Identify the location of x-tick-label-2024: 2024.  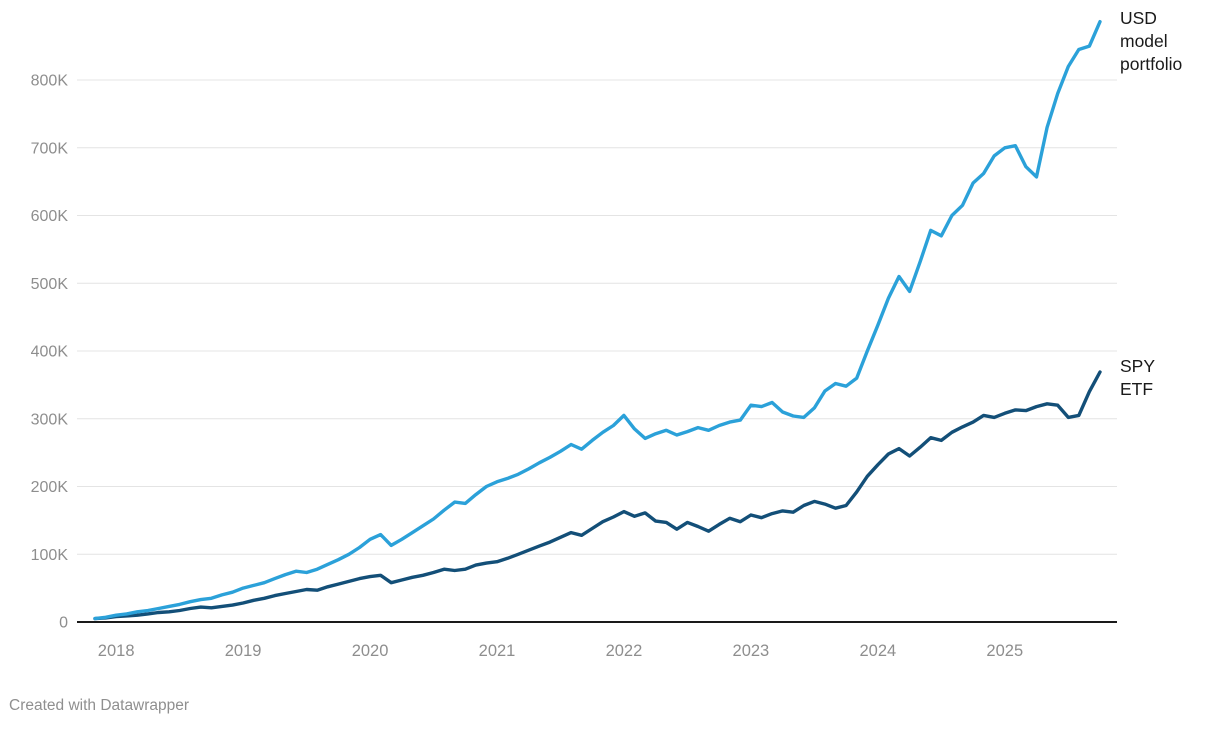
(877, 651).